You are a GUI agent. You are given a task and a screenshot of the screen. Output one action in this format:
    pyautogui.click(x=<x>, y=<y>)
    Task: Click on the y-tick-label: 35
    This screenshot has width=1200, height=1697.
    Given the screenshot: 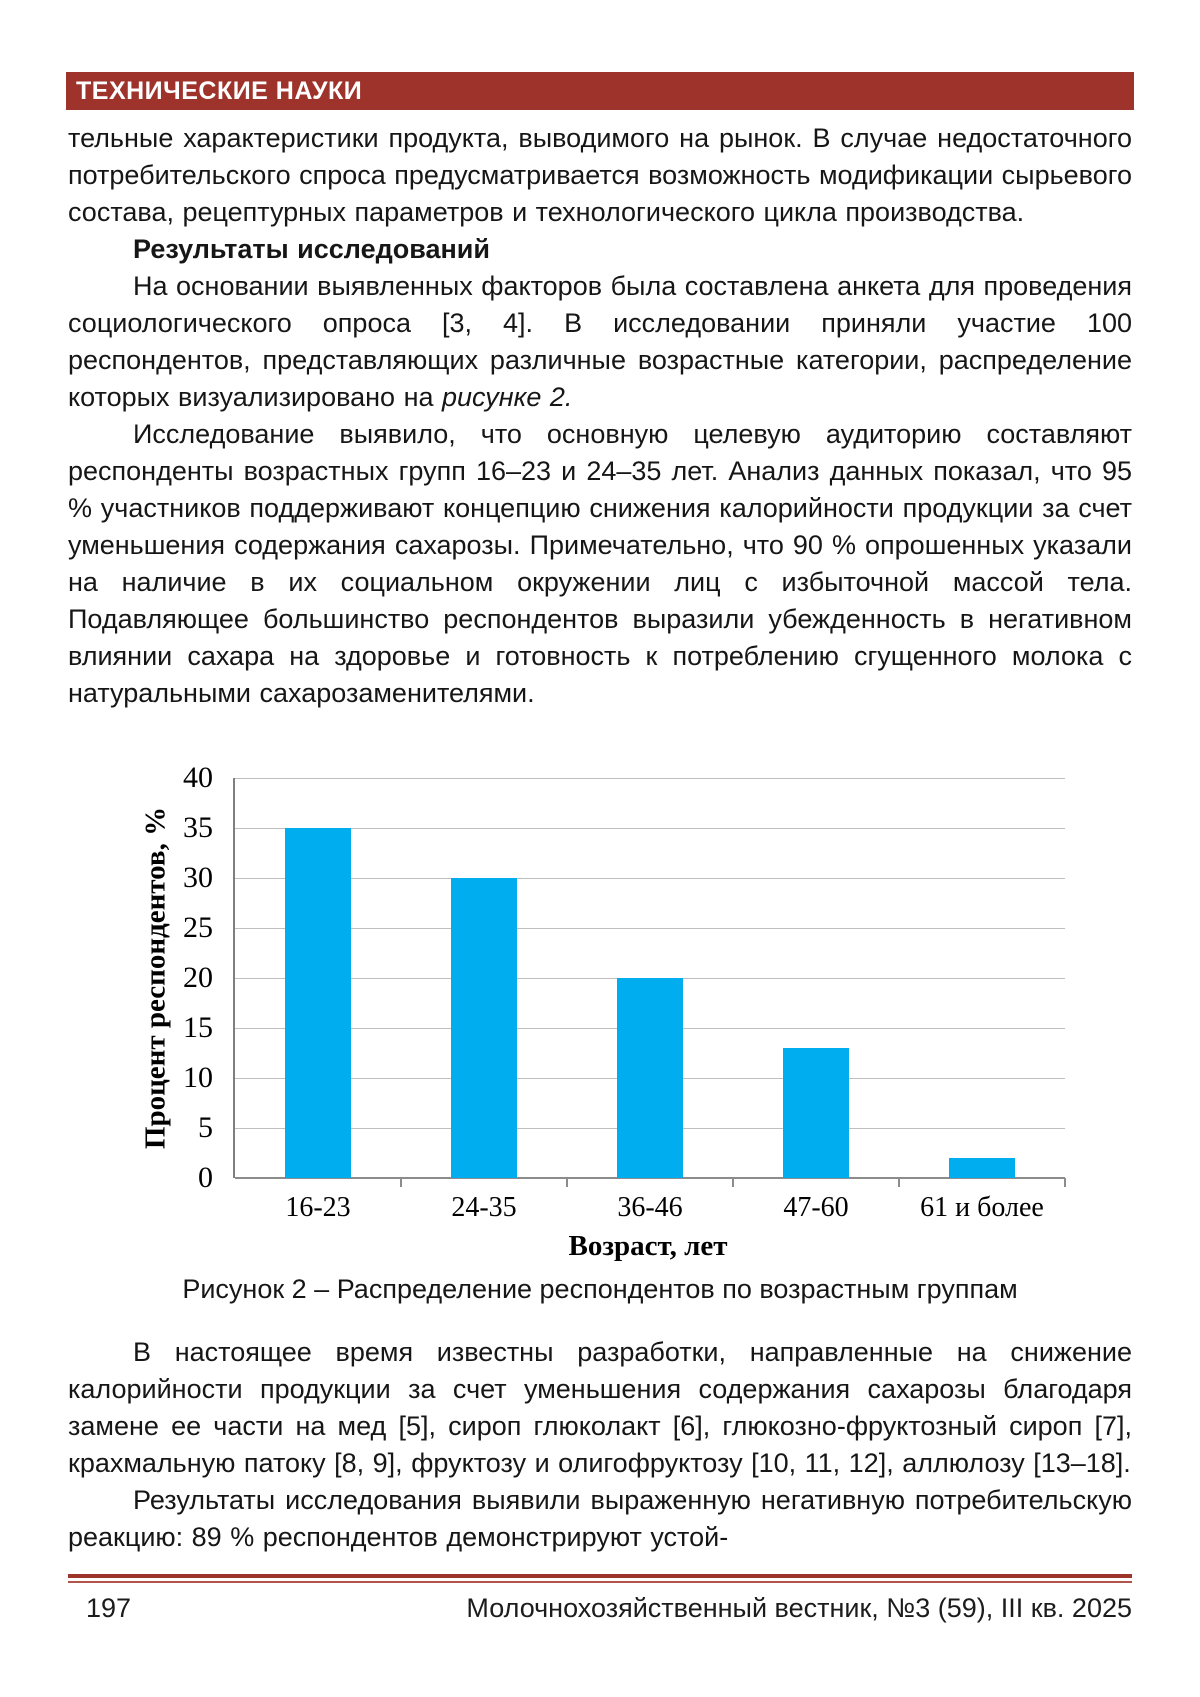 What is the action you would take?
    pyautogui.click(x=198, y=827)
    